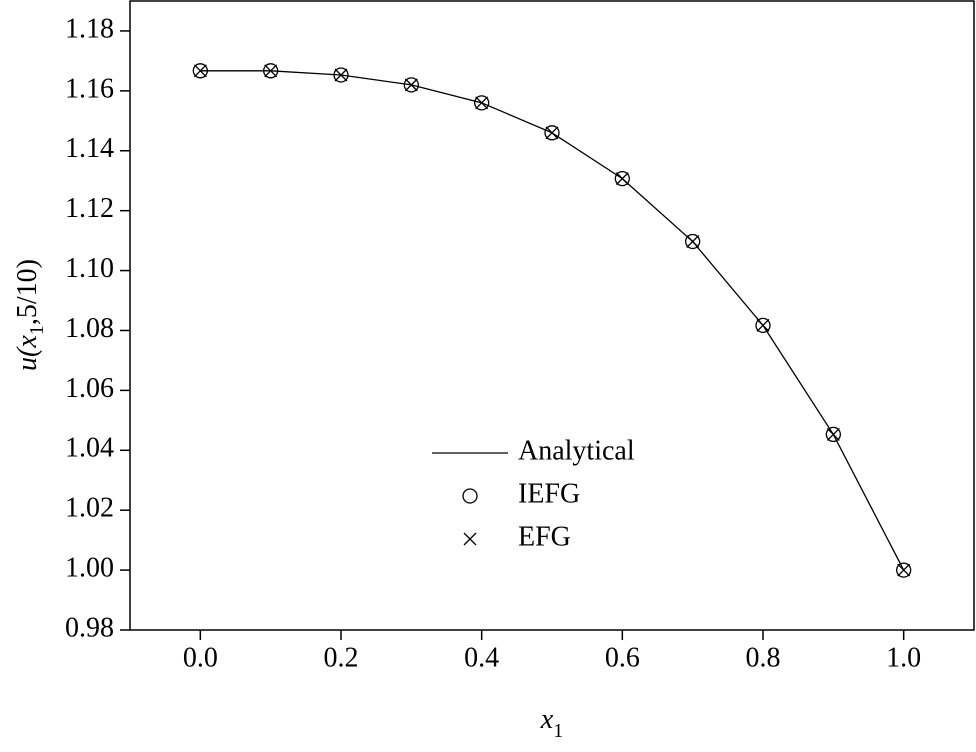  What do you see at coordinates (544, 536) in the screenshot?
I see `legend-label: EFG` at bounding box center [544, 536].